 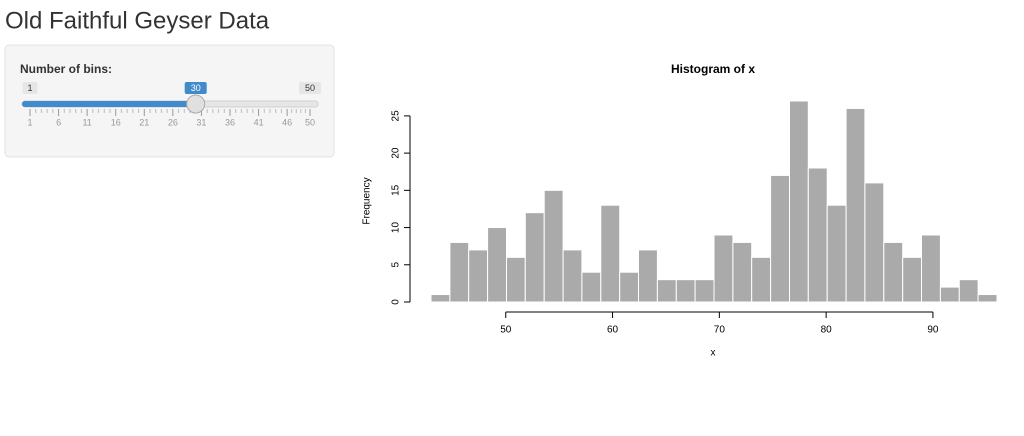 I want to click on y-tick-label: 25, so click(x=396, y=116).